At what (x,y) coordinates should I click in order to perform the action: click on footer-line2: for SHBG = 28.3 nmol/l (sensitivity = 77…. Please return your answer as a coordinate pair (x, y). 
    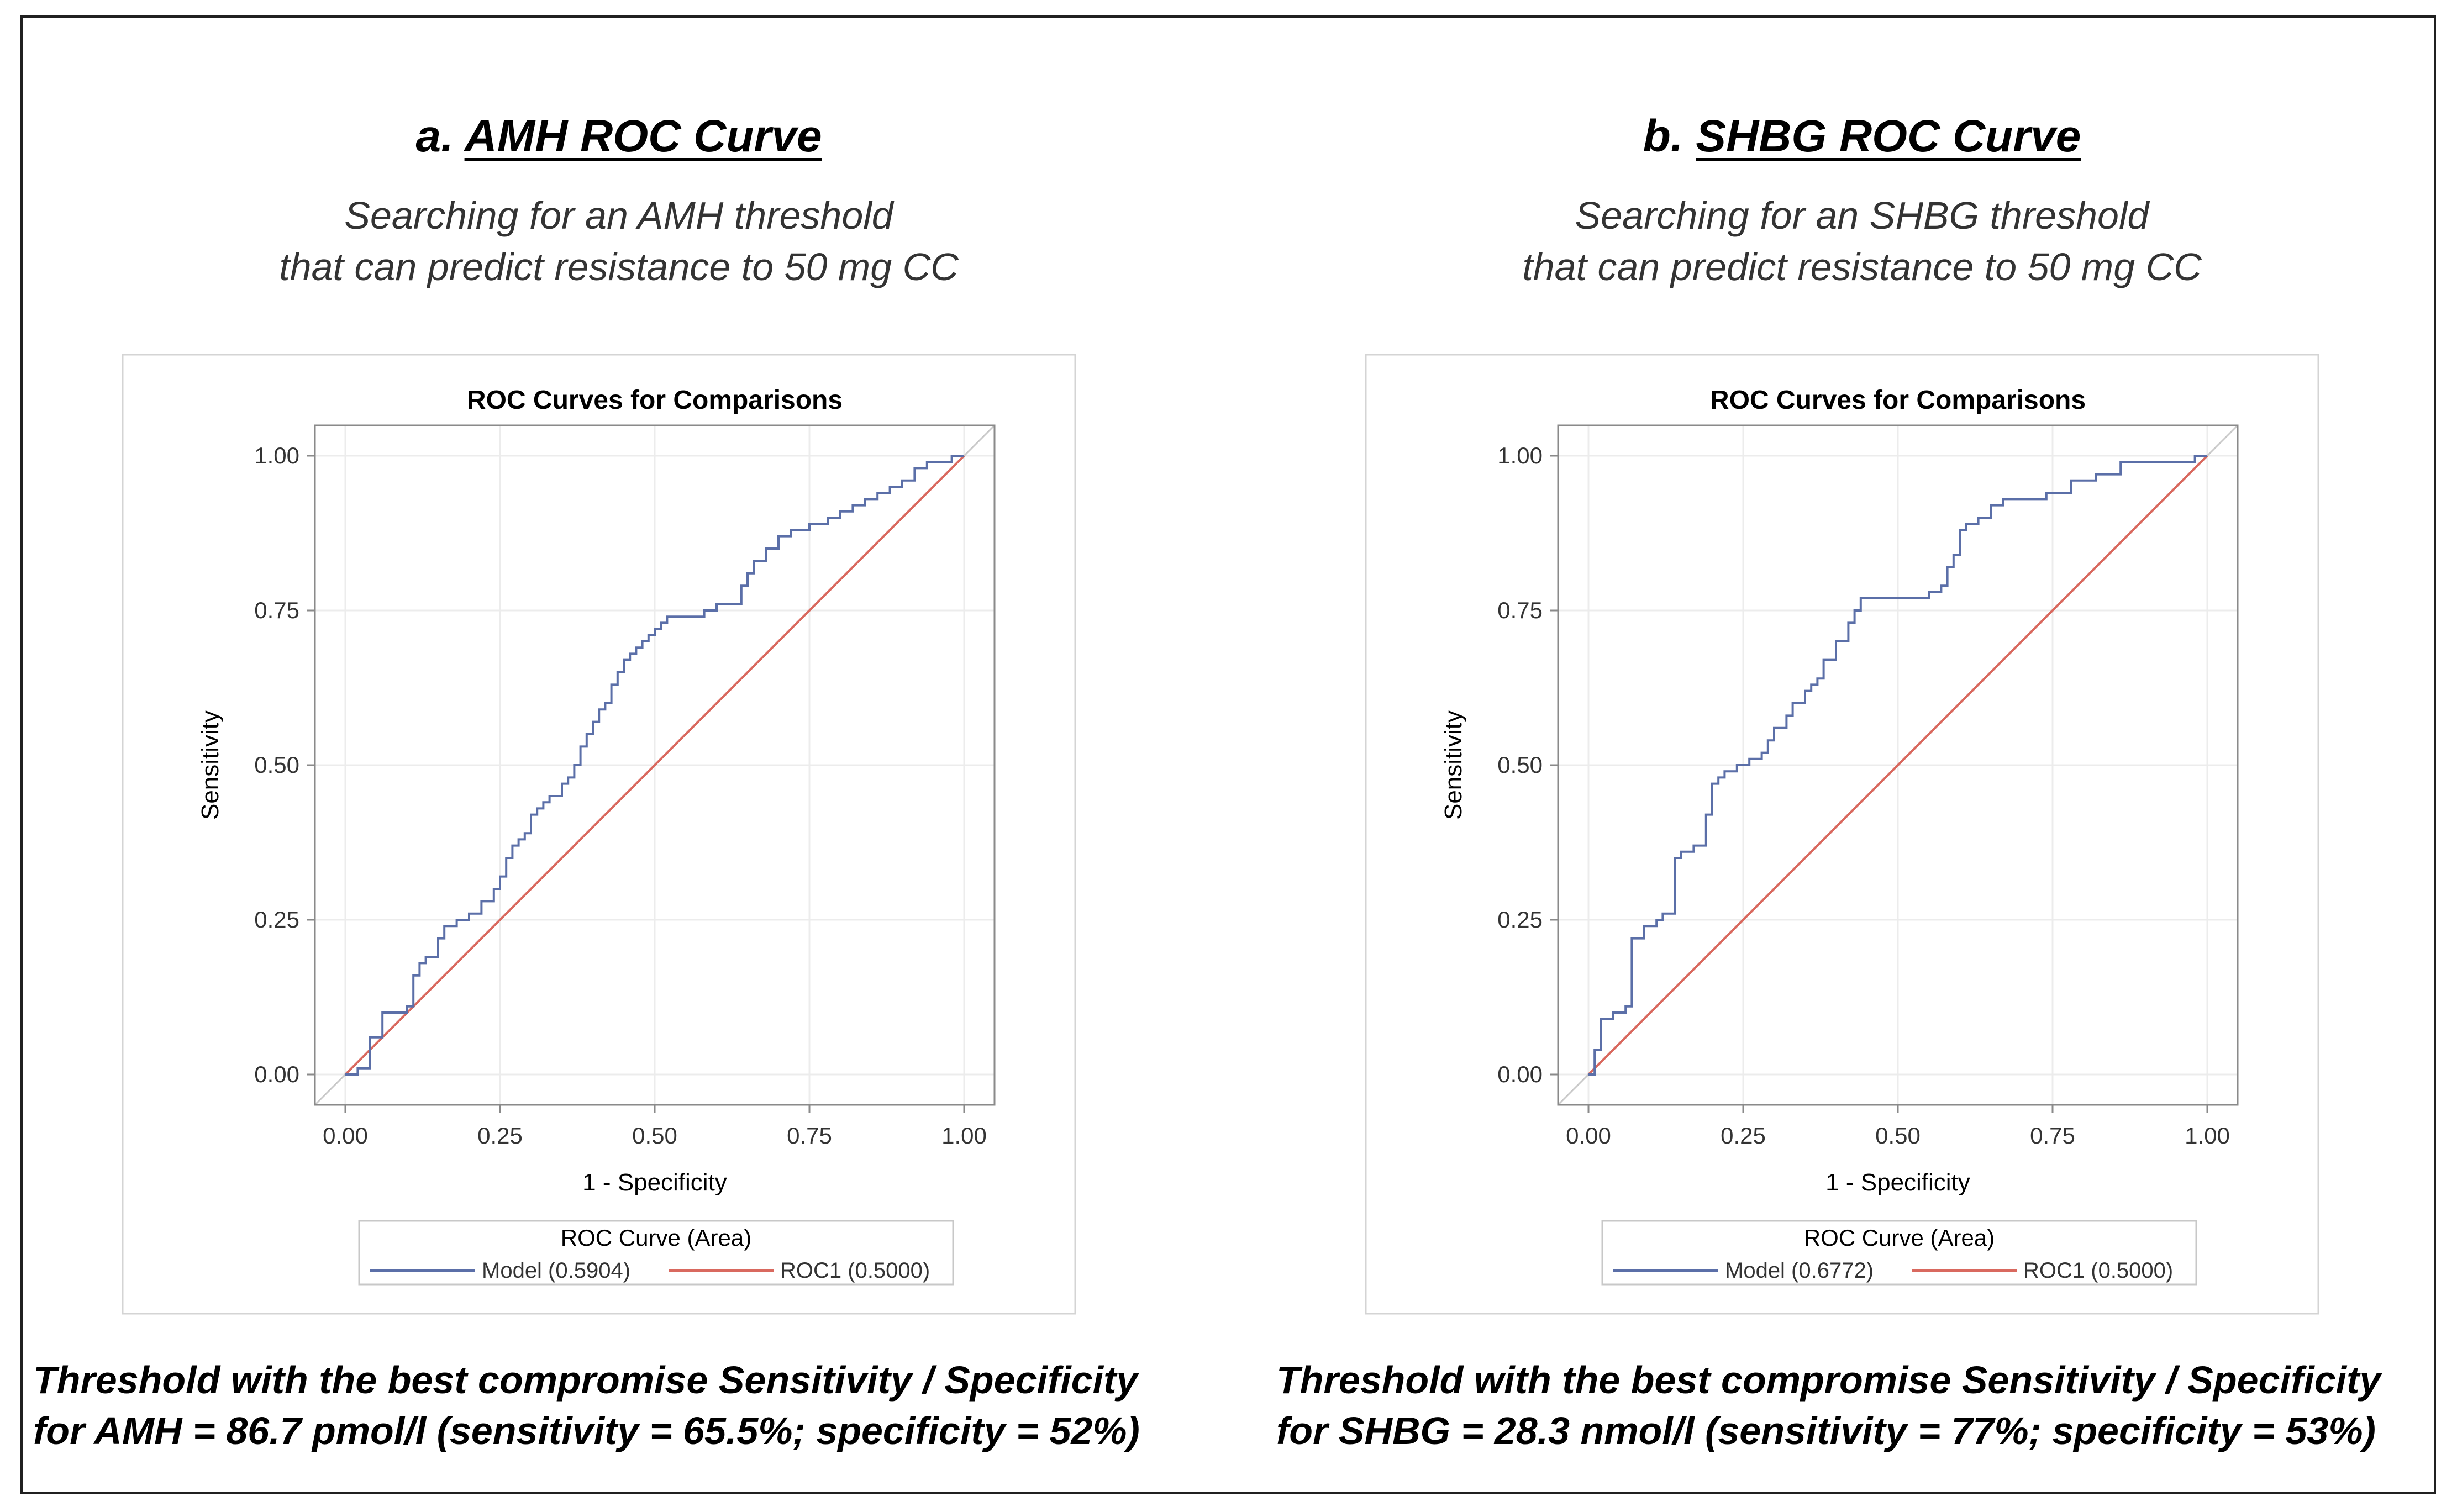
    Looking at the image, I should click on (1826, 1430).